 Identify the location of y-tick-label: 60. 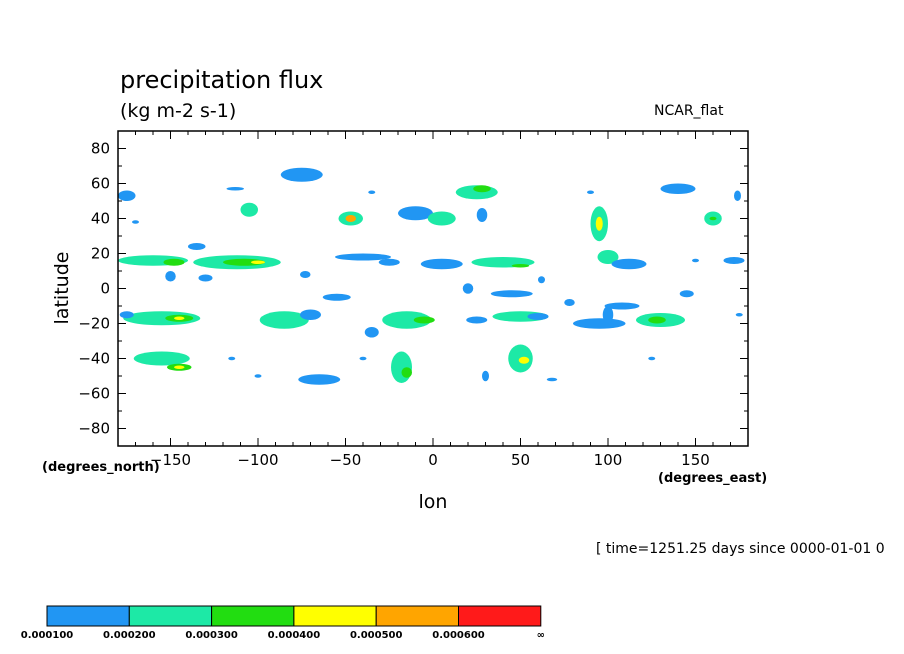
(100, 184).